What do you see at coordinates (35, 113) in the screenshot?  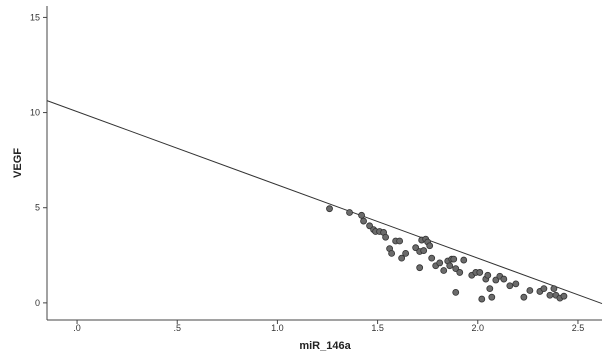 I see `y-tick-label: 10` at bounding box center [35, 113].